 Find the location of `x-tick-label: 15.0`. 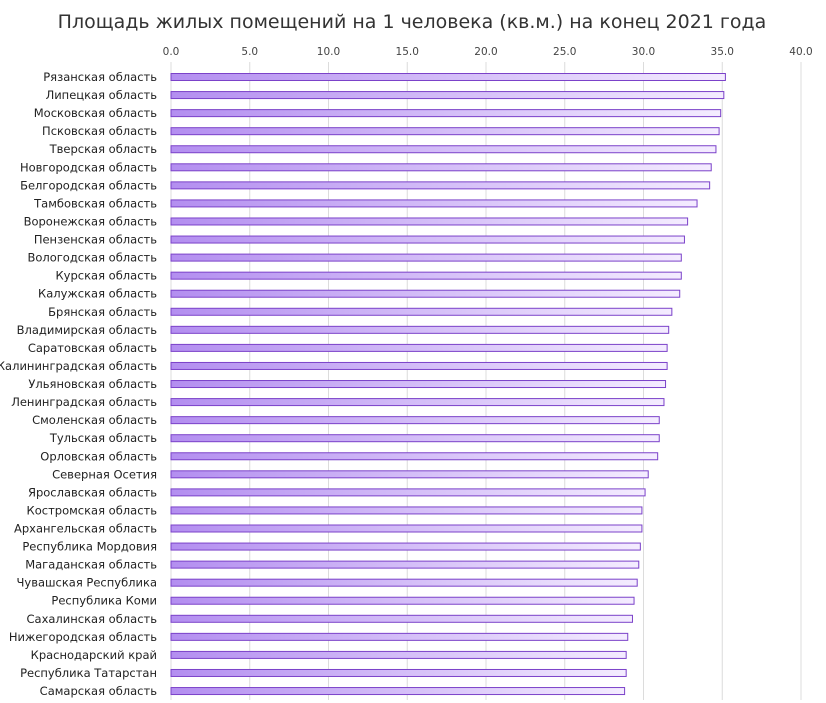

x-tick-label: 15.0 is located at coordinates (407, 52).